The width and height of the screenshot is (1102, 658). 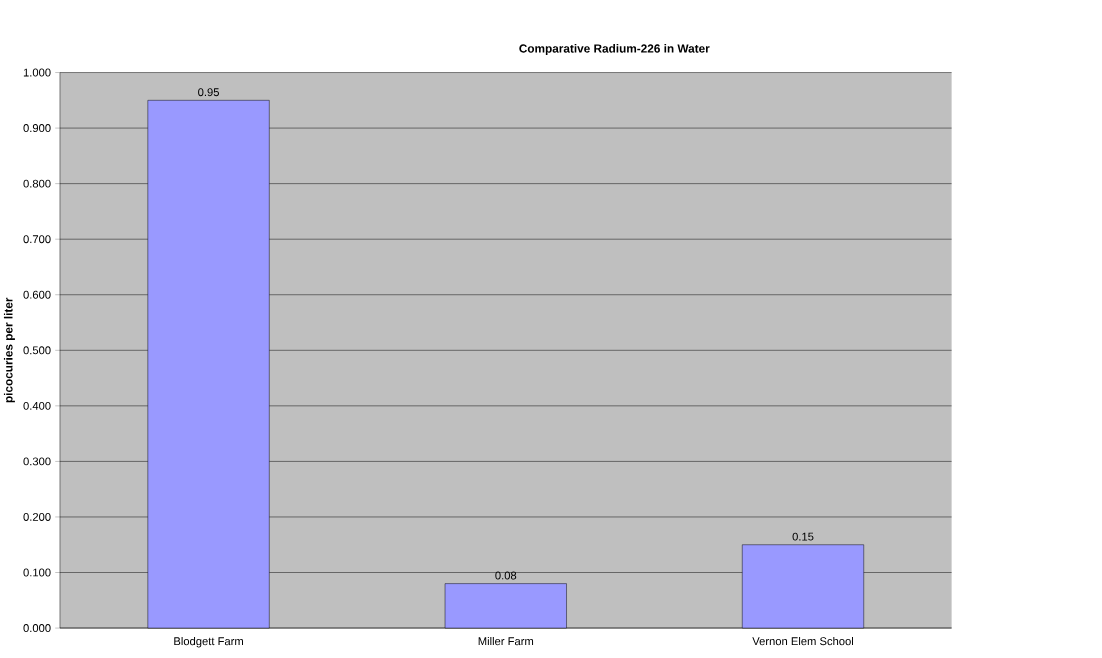 What do you see at coordinates (208, 92) in the screenshot?
I see `data-label: 0.95` at bounding box center [208, 92].